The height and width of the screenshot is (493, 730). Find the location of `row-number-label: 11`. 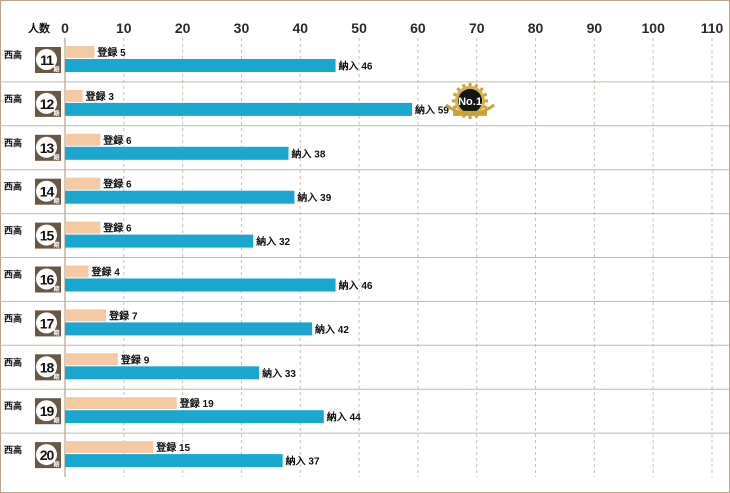

row-number-label: 11 is located at coordinates (47, 60).